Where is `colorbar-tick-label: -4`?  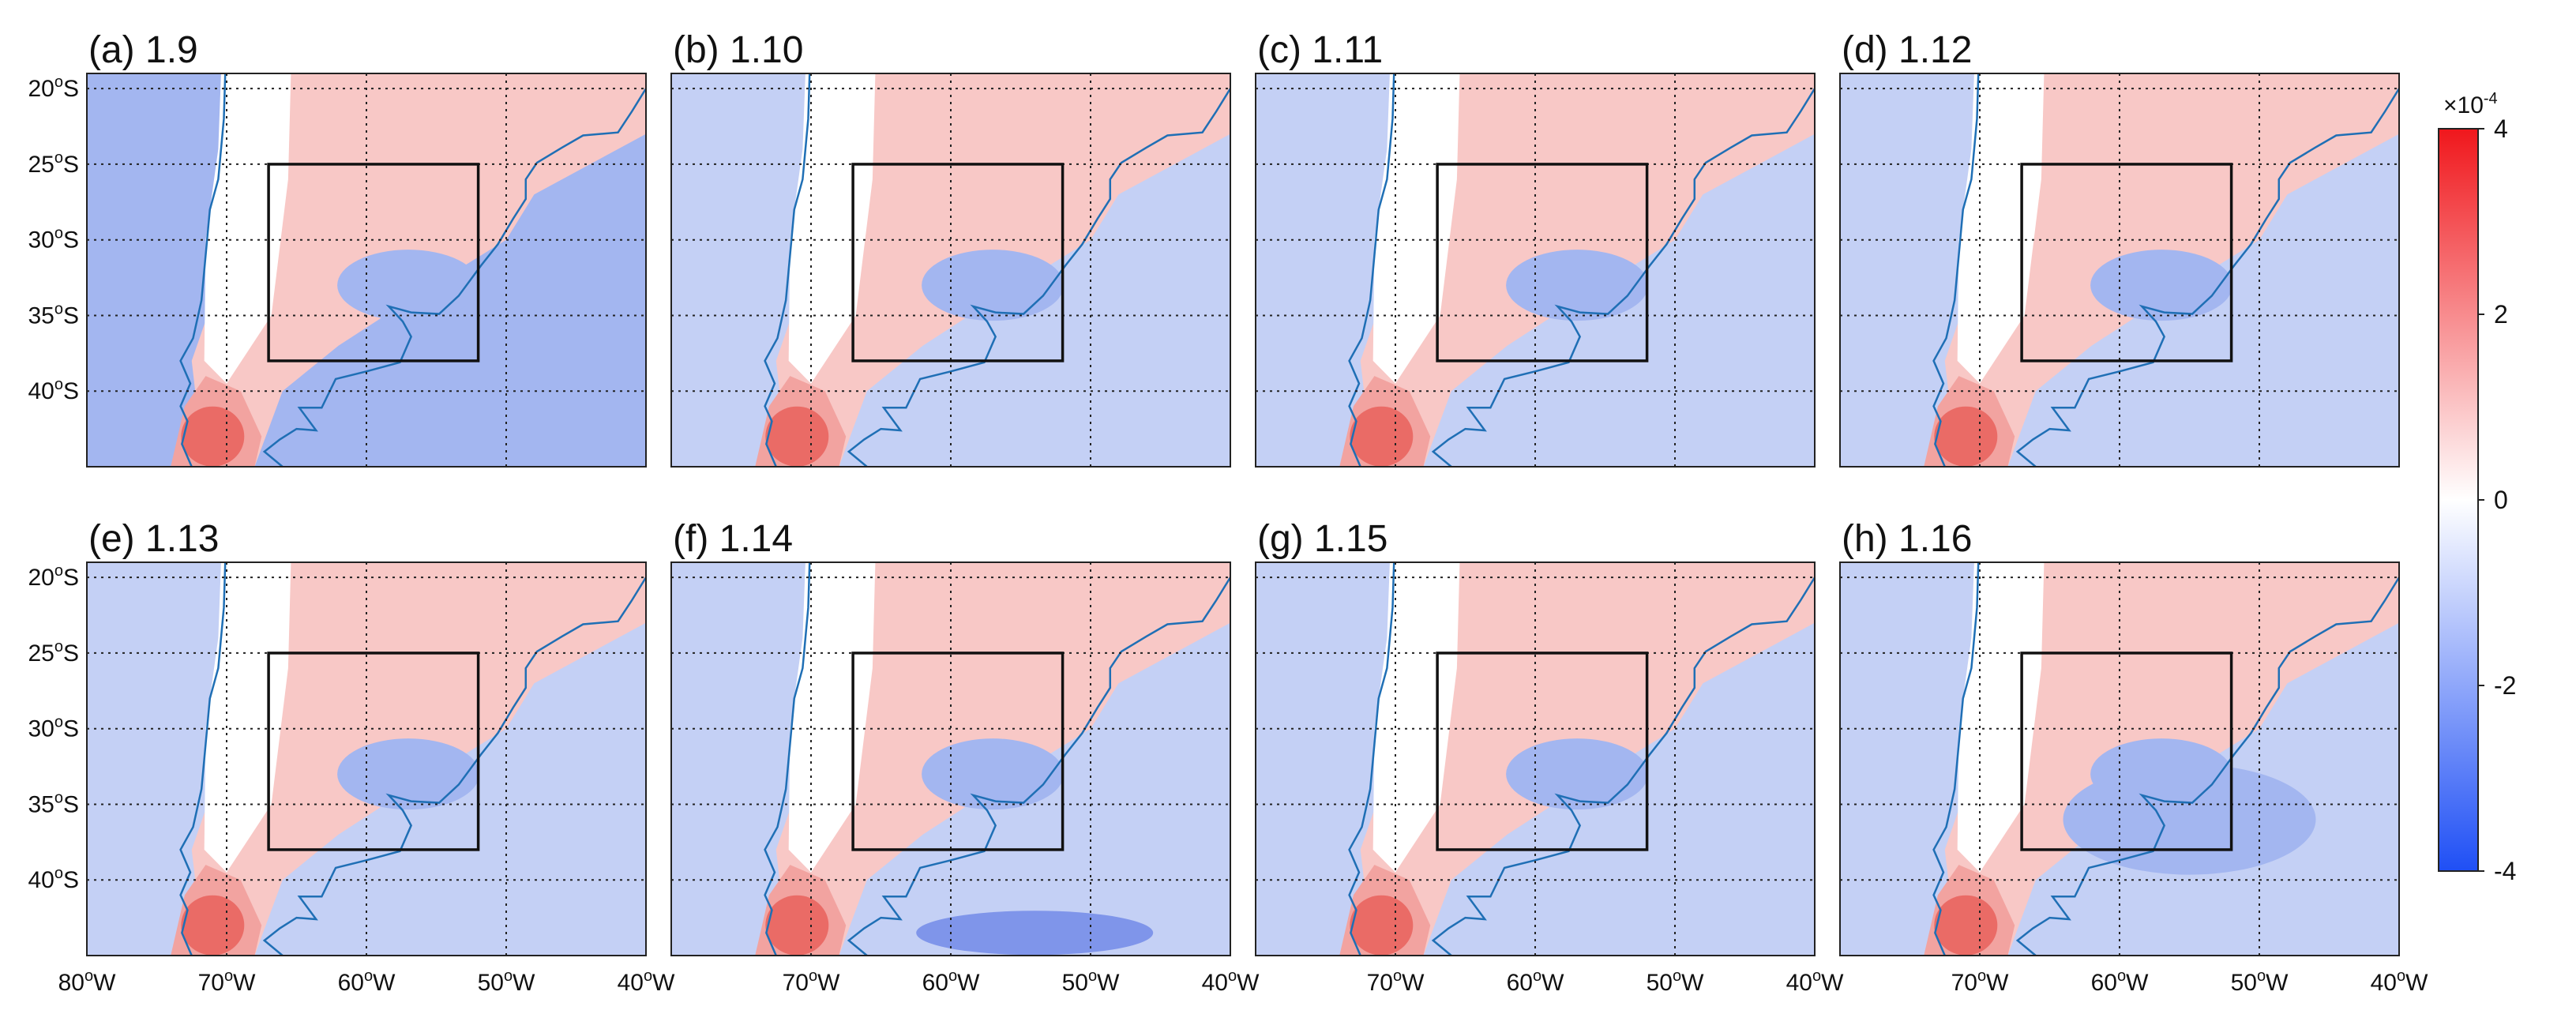 colorbar-tick-label: -4 is located at coordinates (2505, 871).